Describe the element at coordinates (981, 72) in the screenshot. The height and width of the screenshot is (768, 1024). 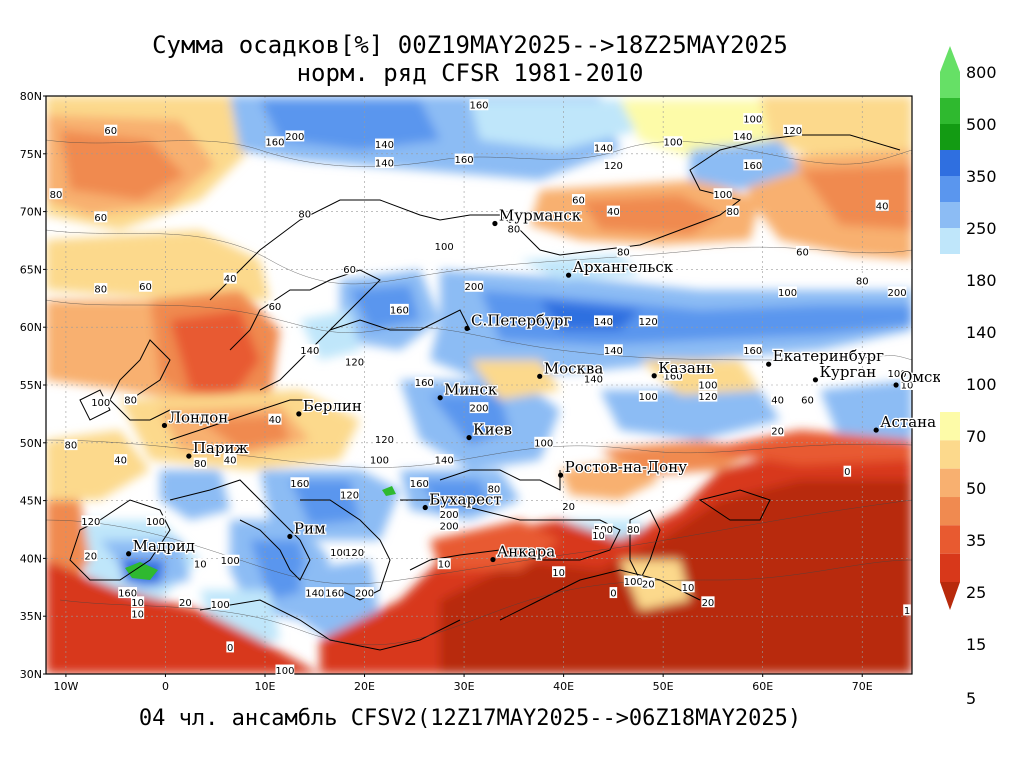
I see `colorbar-label: 800` at that location.